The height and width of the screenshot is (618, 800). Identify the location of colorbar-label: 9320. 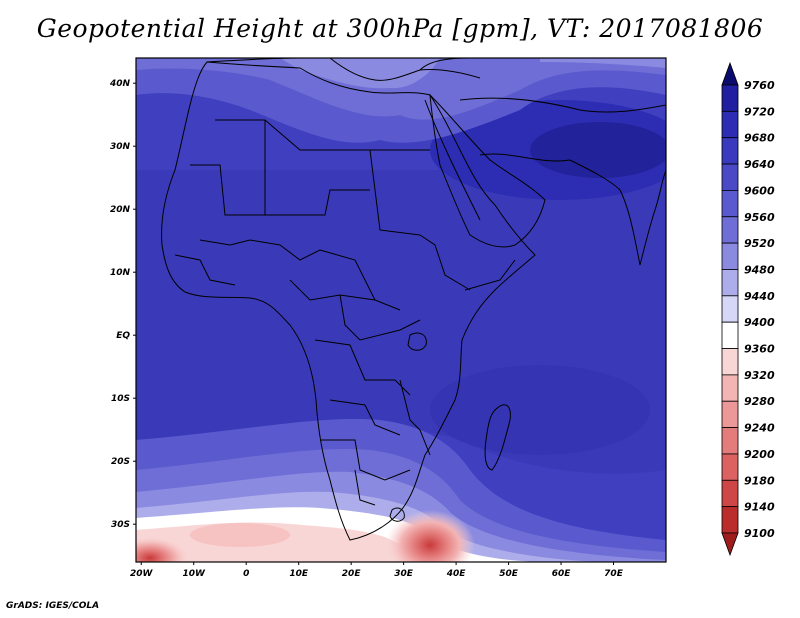
(759, 375).